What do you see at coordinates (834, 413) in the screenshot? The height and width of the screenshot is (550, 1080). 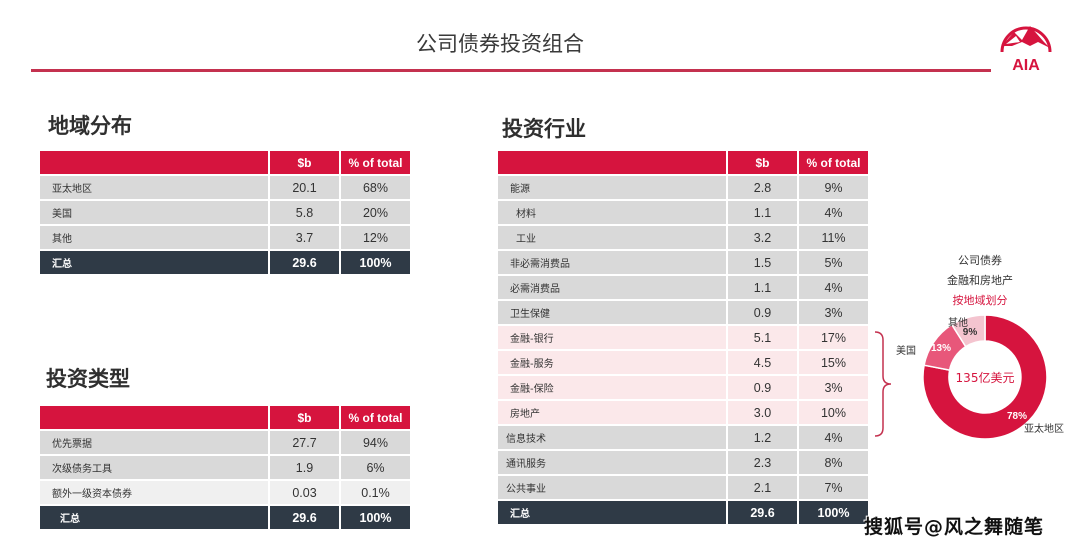 I see `row-pct: 10%` at bounding box center [834, 413].